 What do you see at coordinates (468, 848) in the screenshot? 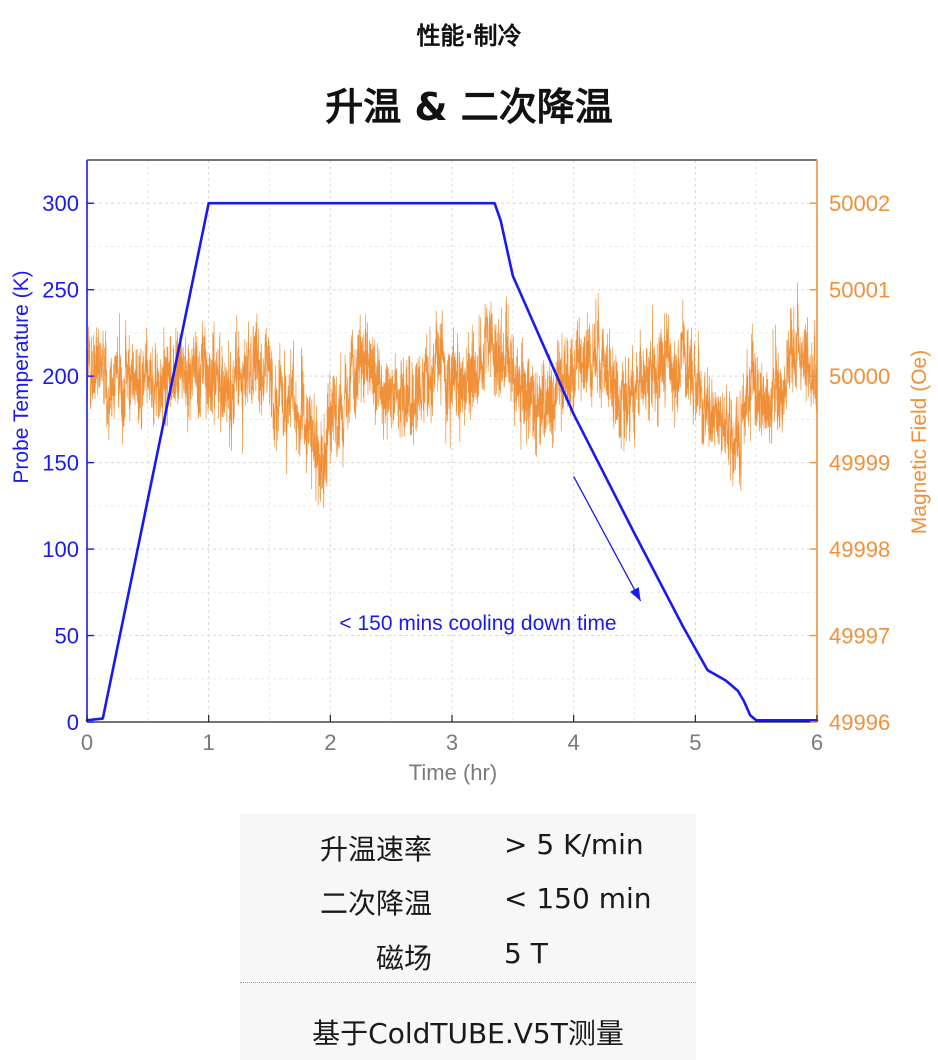
I see `spec-row-heating-rate: 升温速率 > 5 K/min` at bounding box center [468, 848].